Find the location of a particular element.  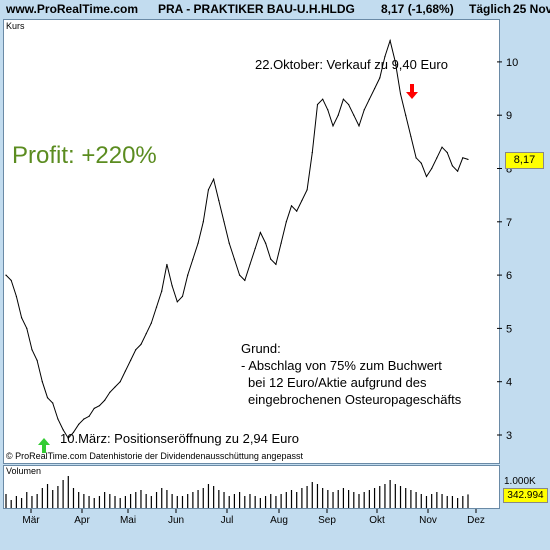

volume-scale-label: 1.000K is located at coordinates (520, 481).